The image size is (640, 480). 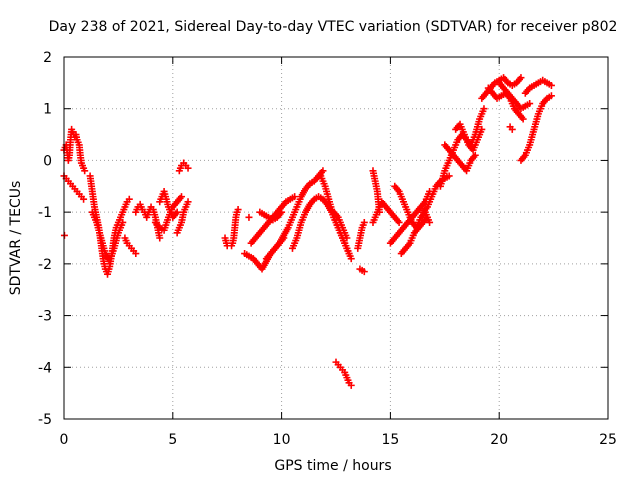 What do you see at coordinates (45, 368) in the screenshot?
I see `y-tick-label: -4` at bounding box center [45, 368].